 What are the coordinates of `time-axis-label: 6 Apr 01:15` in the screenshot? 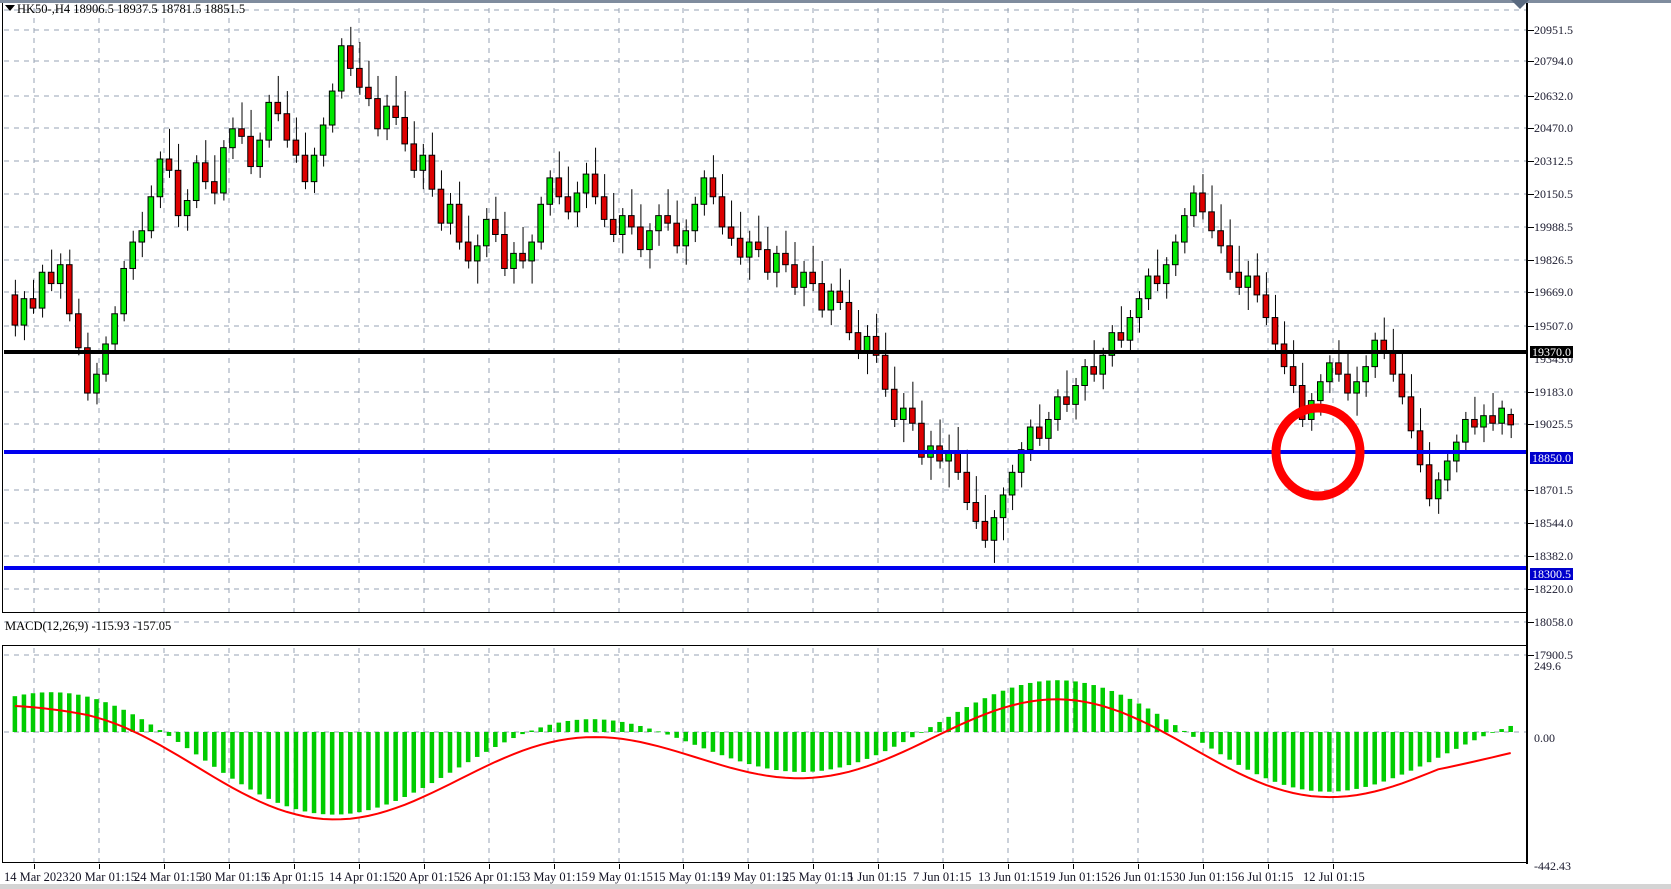 It's located at (294, 877).